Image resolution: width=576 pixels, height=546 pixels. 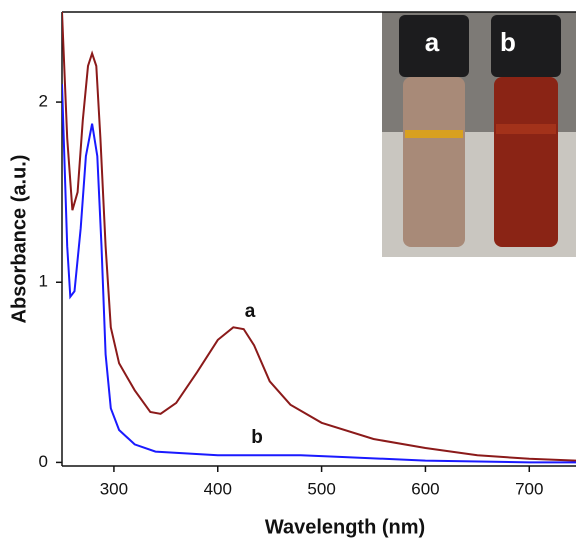 I want to click on y-tick-label: 0, so click(x=43, y=461).